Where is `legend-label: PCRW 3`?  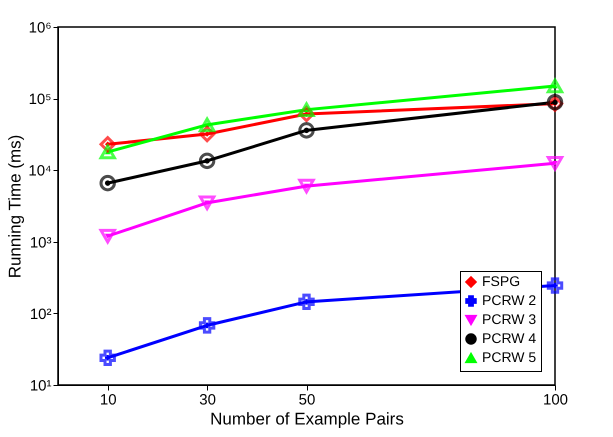 legend-label: PCRW 3 is located at coordinates (509, 319).